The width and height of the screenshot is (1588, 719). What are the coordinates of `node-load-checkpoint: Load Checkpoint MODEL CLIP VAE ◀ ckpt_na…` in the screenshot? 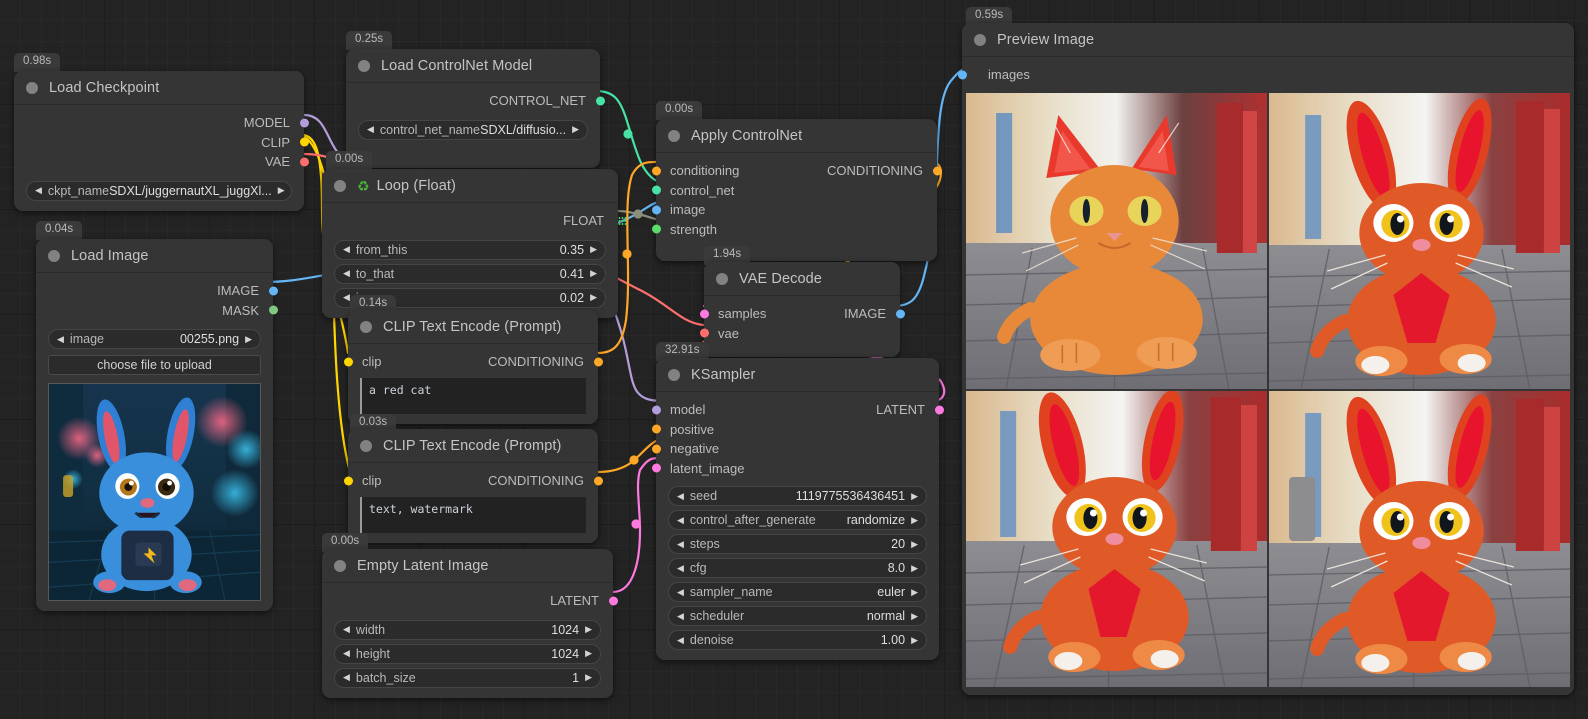 It's located at (161, 141).